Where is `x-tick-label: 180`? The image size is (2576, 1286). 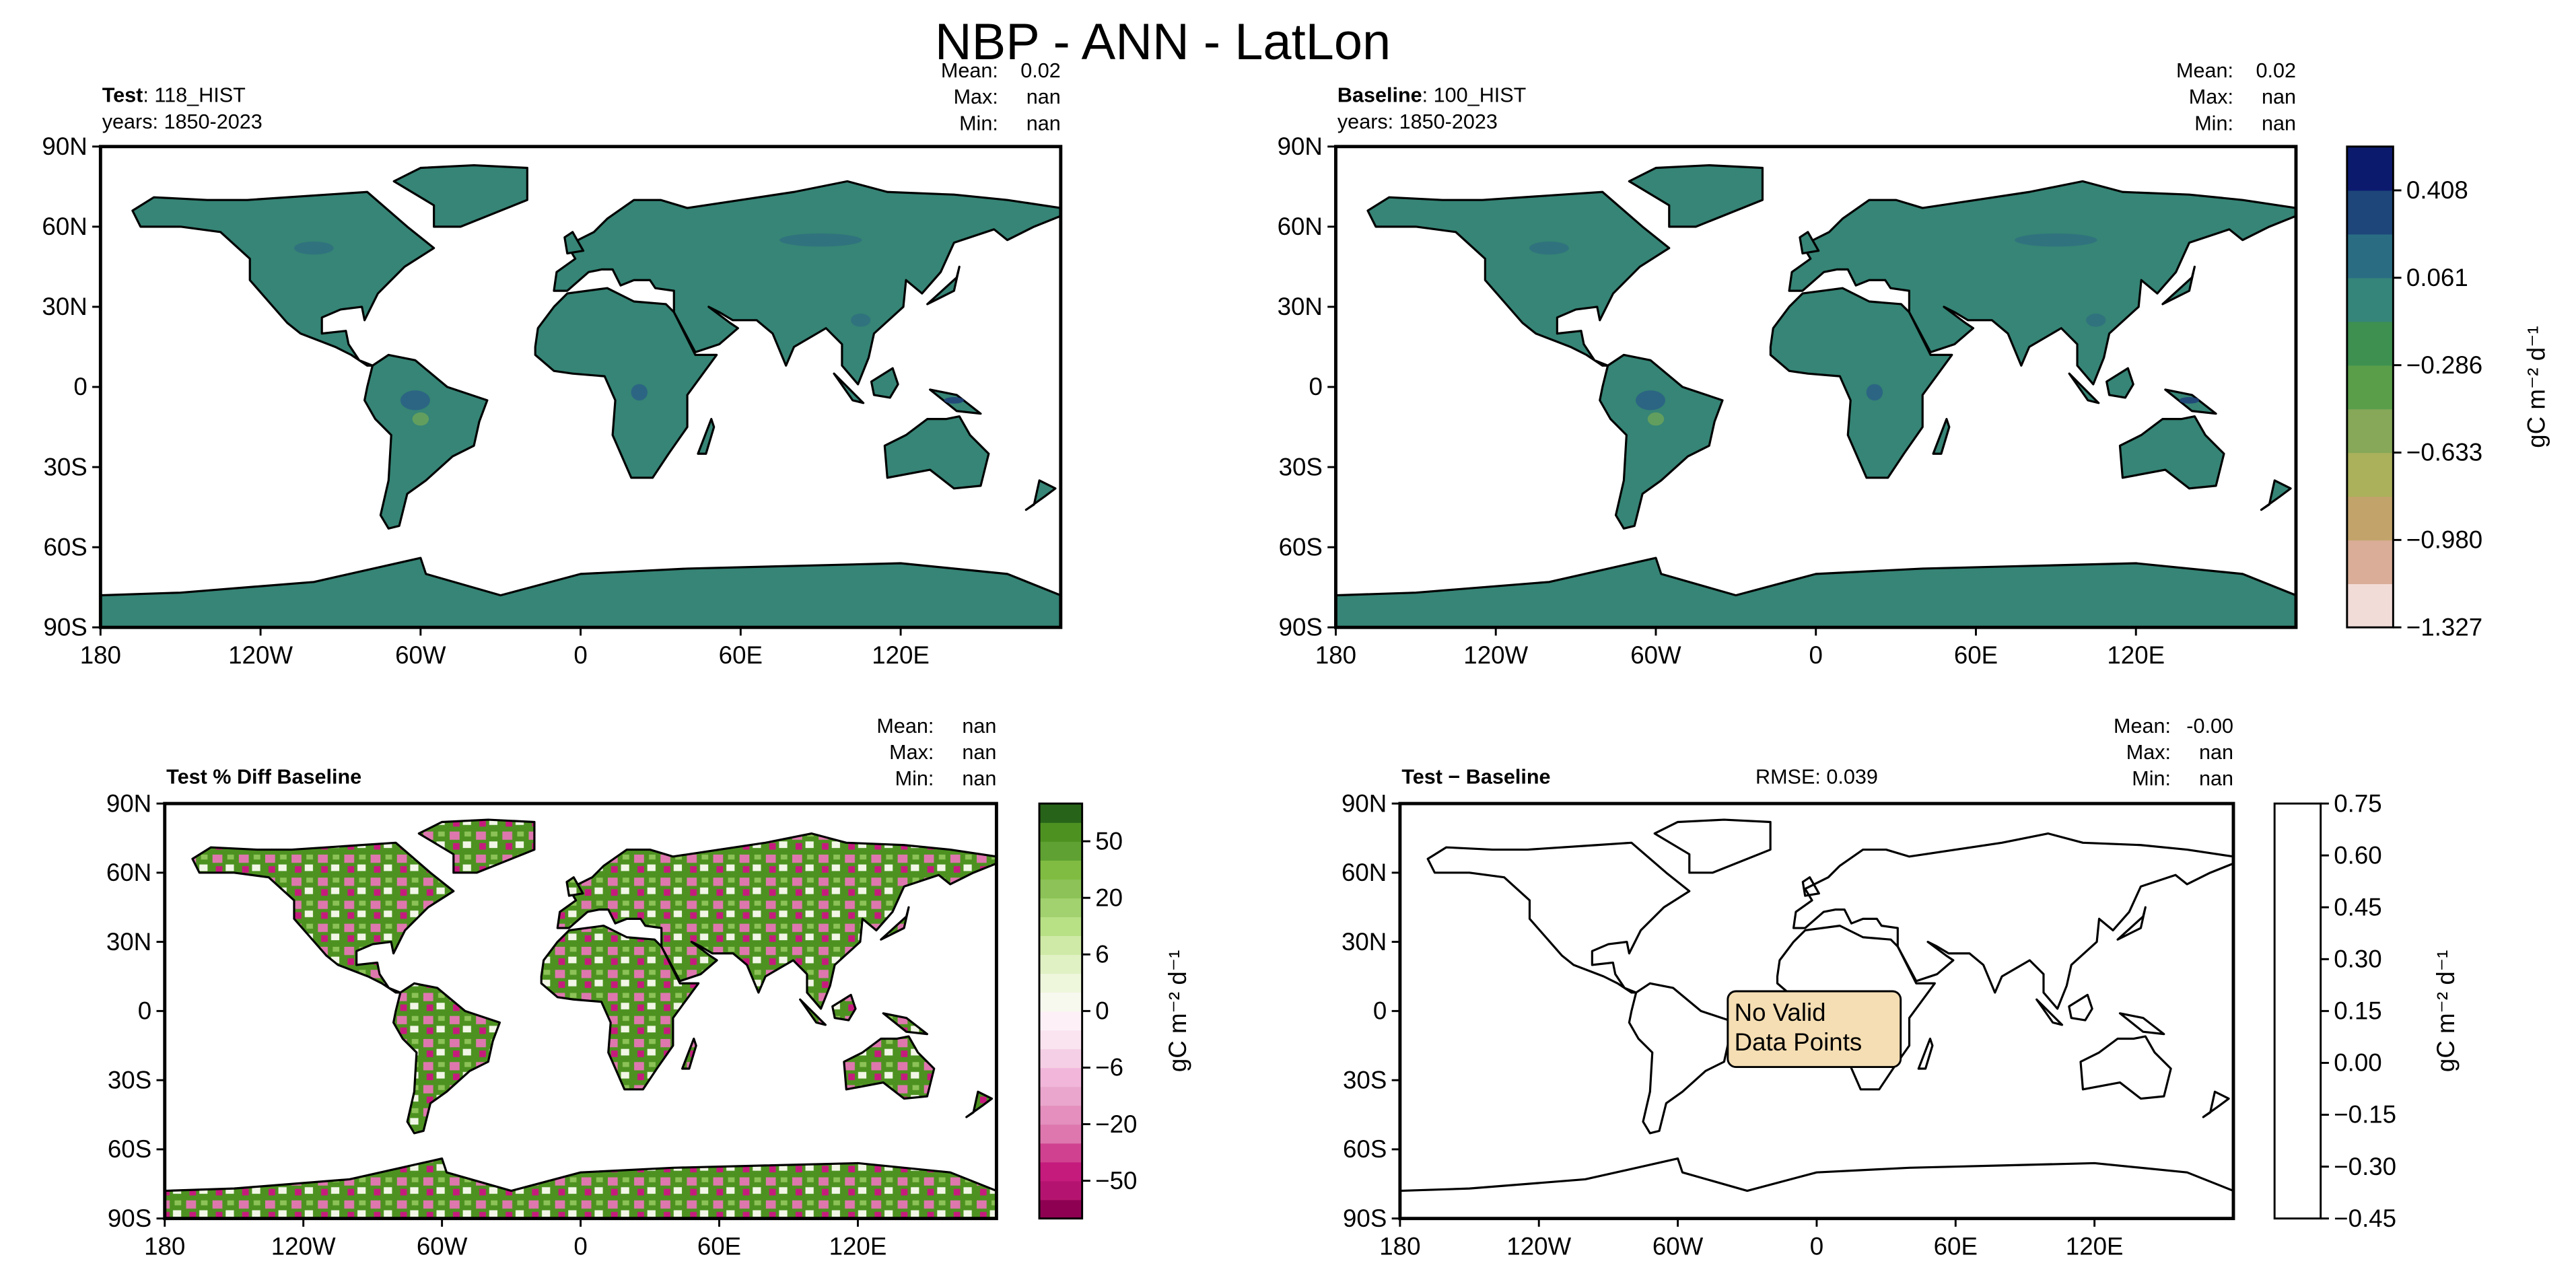
x-tick-label: 180 is located at coordinates (100, 655).